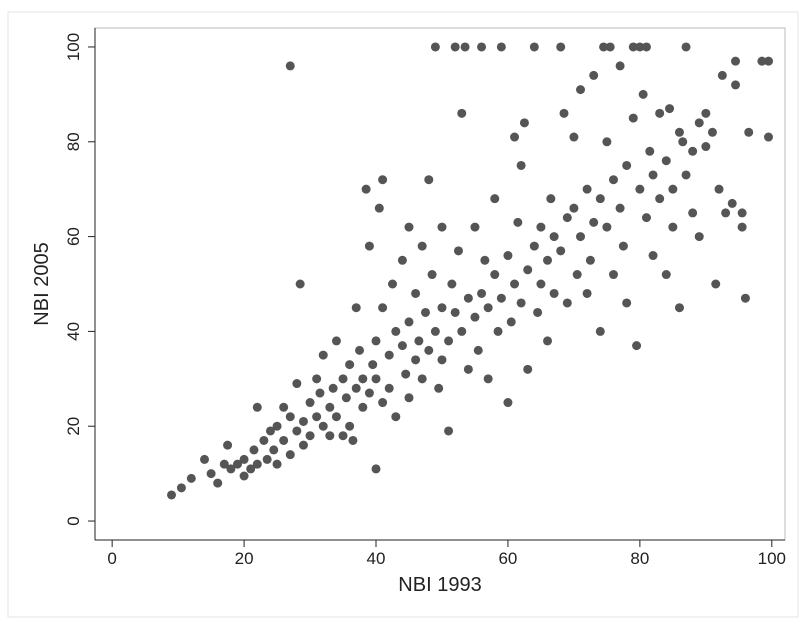  I want to click on y-tick-label: 80, so click(73, 141).